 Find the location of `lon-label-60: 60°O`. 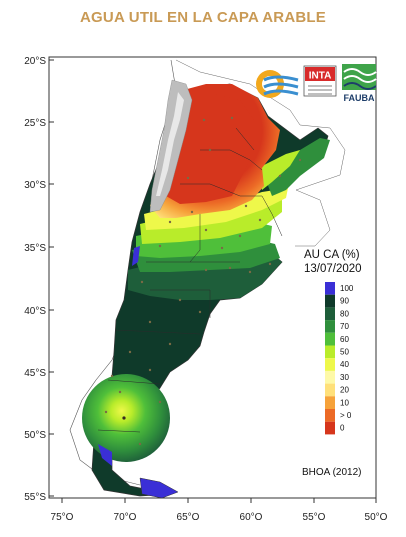

lon-label-60: 60°O is located at coordinates (251, 517).